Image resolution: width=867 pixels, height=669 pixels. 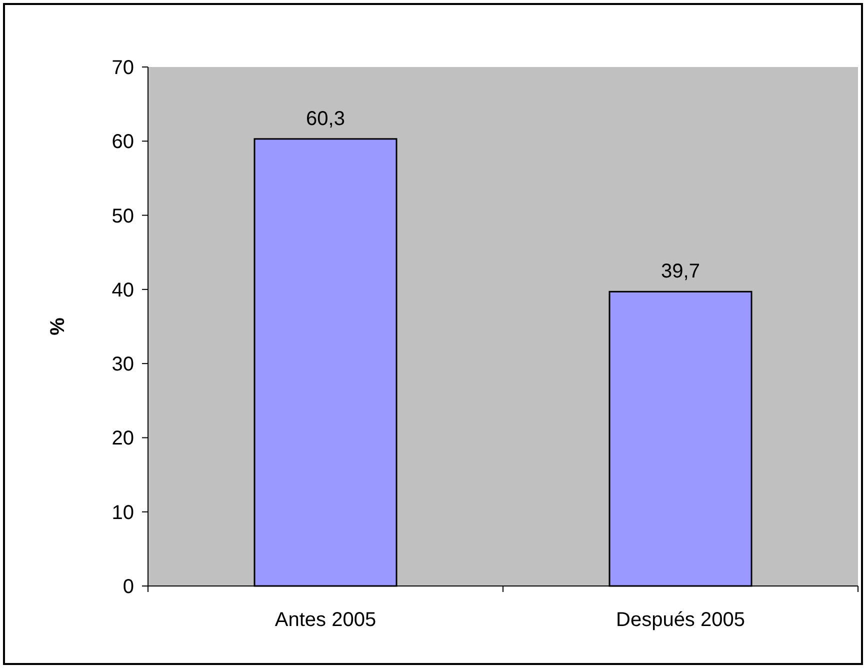 I want to click on y-tick-label: 40, so click(x=123, y=290).